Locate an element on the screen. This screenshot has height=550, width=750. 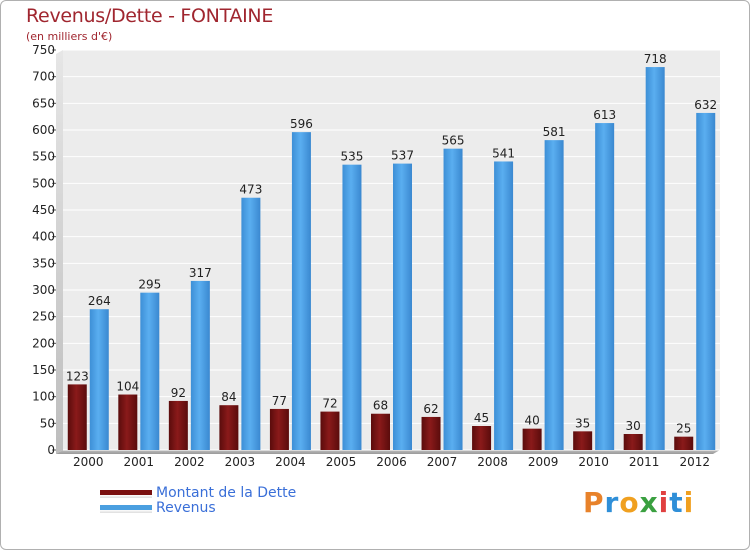
x-tick-label: 2005 is located at coordinates (341, 462).